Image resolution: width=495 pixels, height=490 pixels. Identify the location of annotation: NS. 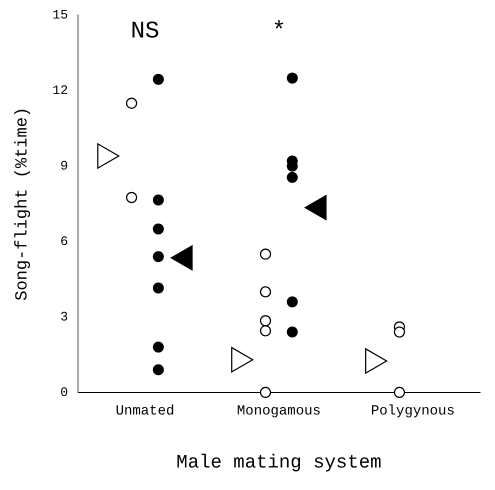
(145, 32).